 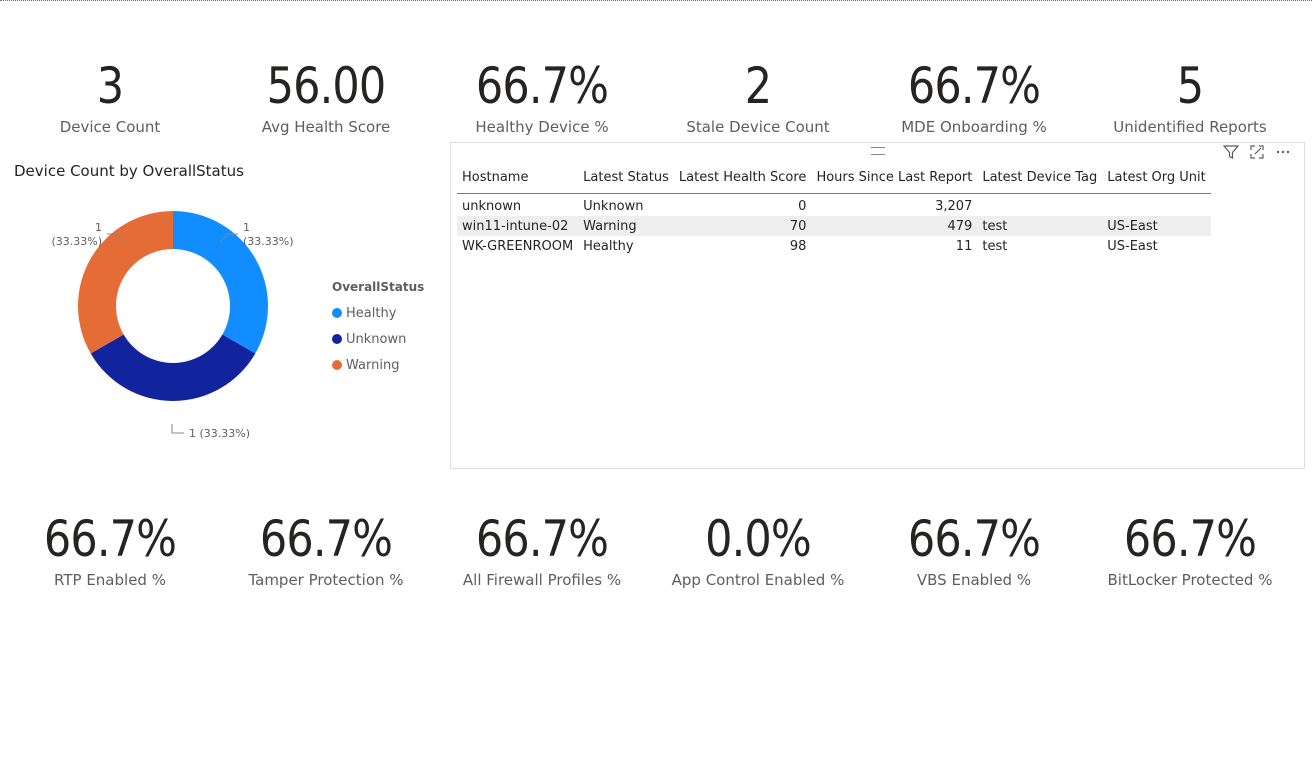 I want to click on cell-health-score: 70, so click(x=742, y=226).